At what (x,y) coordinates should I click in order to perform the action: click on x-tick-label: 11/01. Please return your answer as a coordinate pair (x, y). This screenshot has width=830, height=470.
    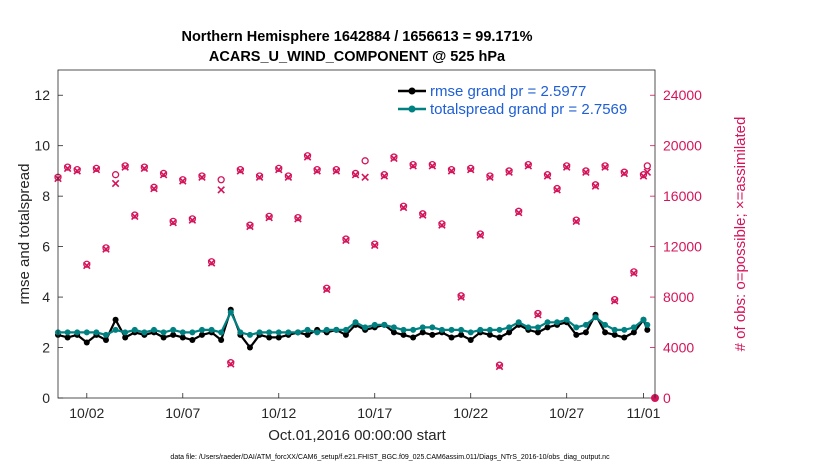
    Looking at the image, I should click on (643, 413).